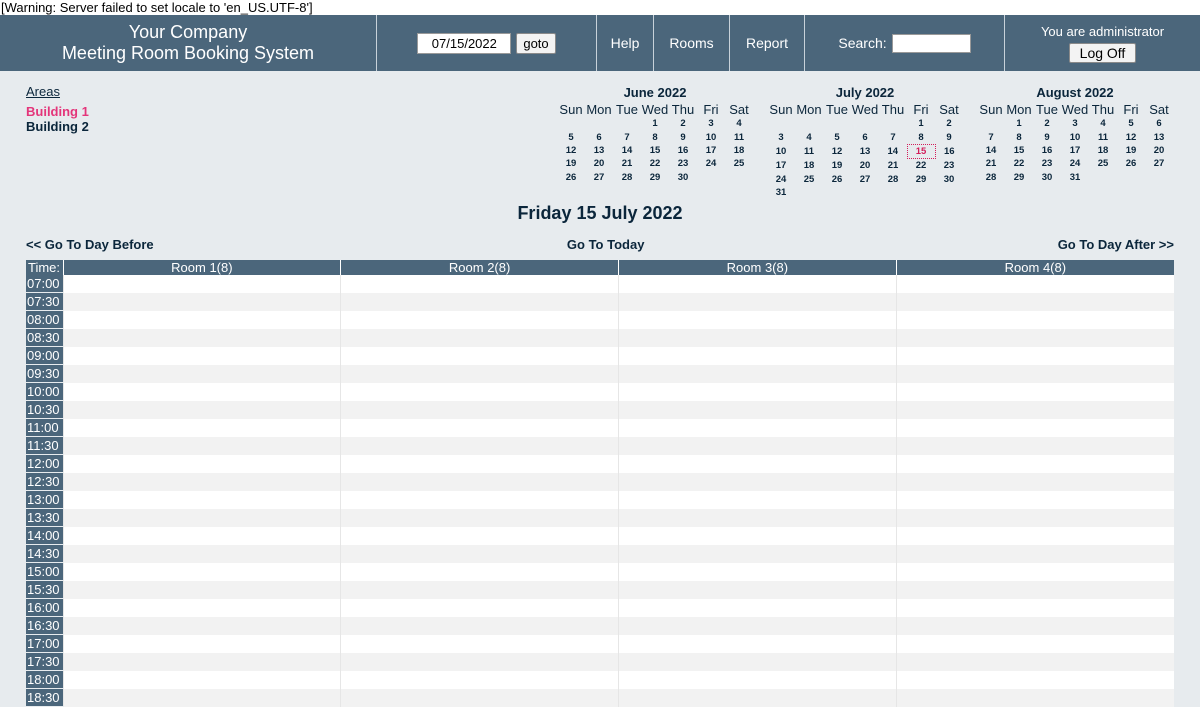  I want to click on calendar-day: 12, so click(837, 151).